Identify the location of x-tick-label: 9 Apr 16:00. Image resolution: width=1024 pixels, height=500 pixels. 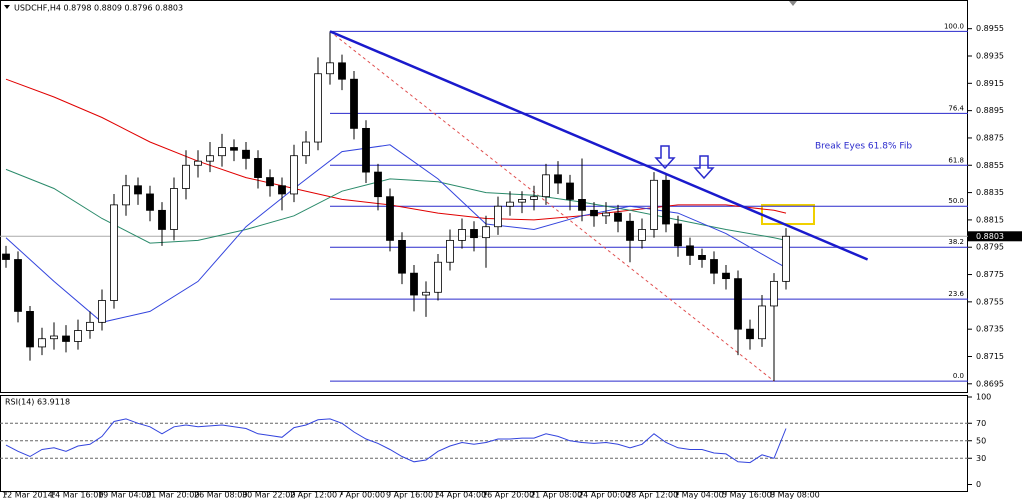
(409, 495).